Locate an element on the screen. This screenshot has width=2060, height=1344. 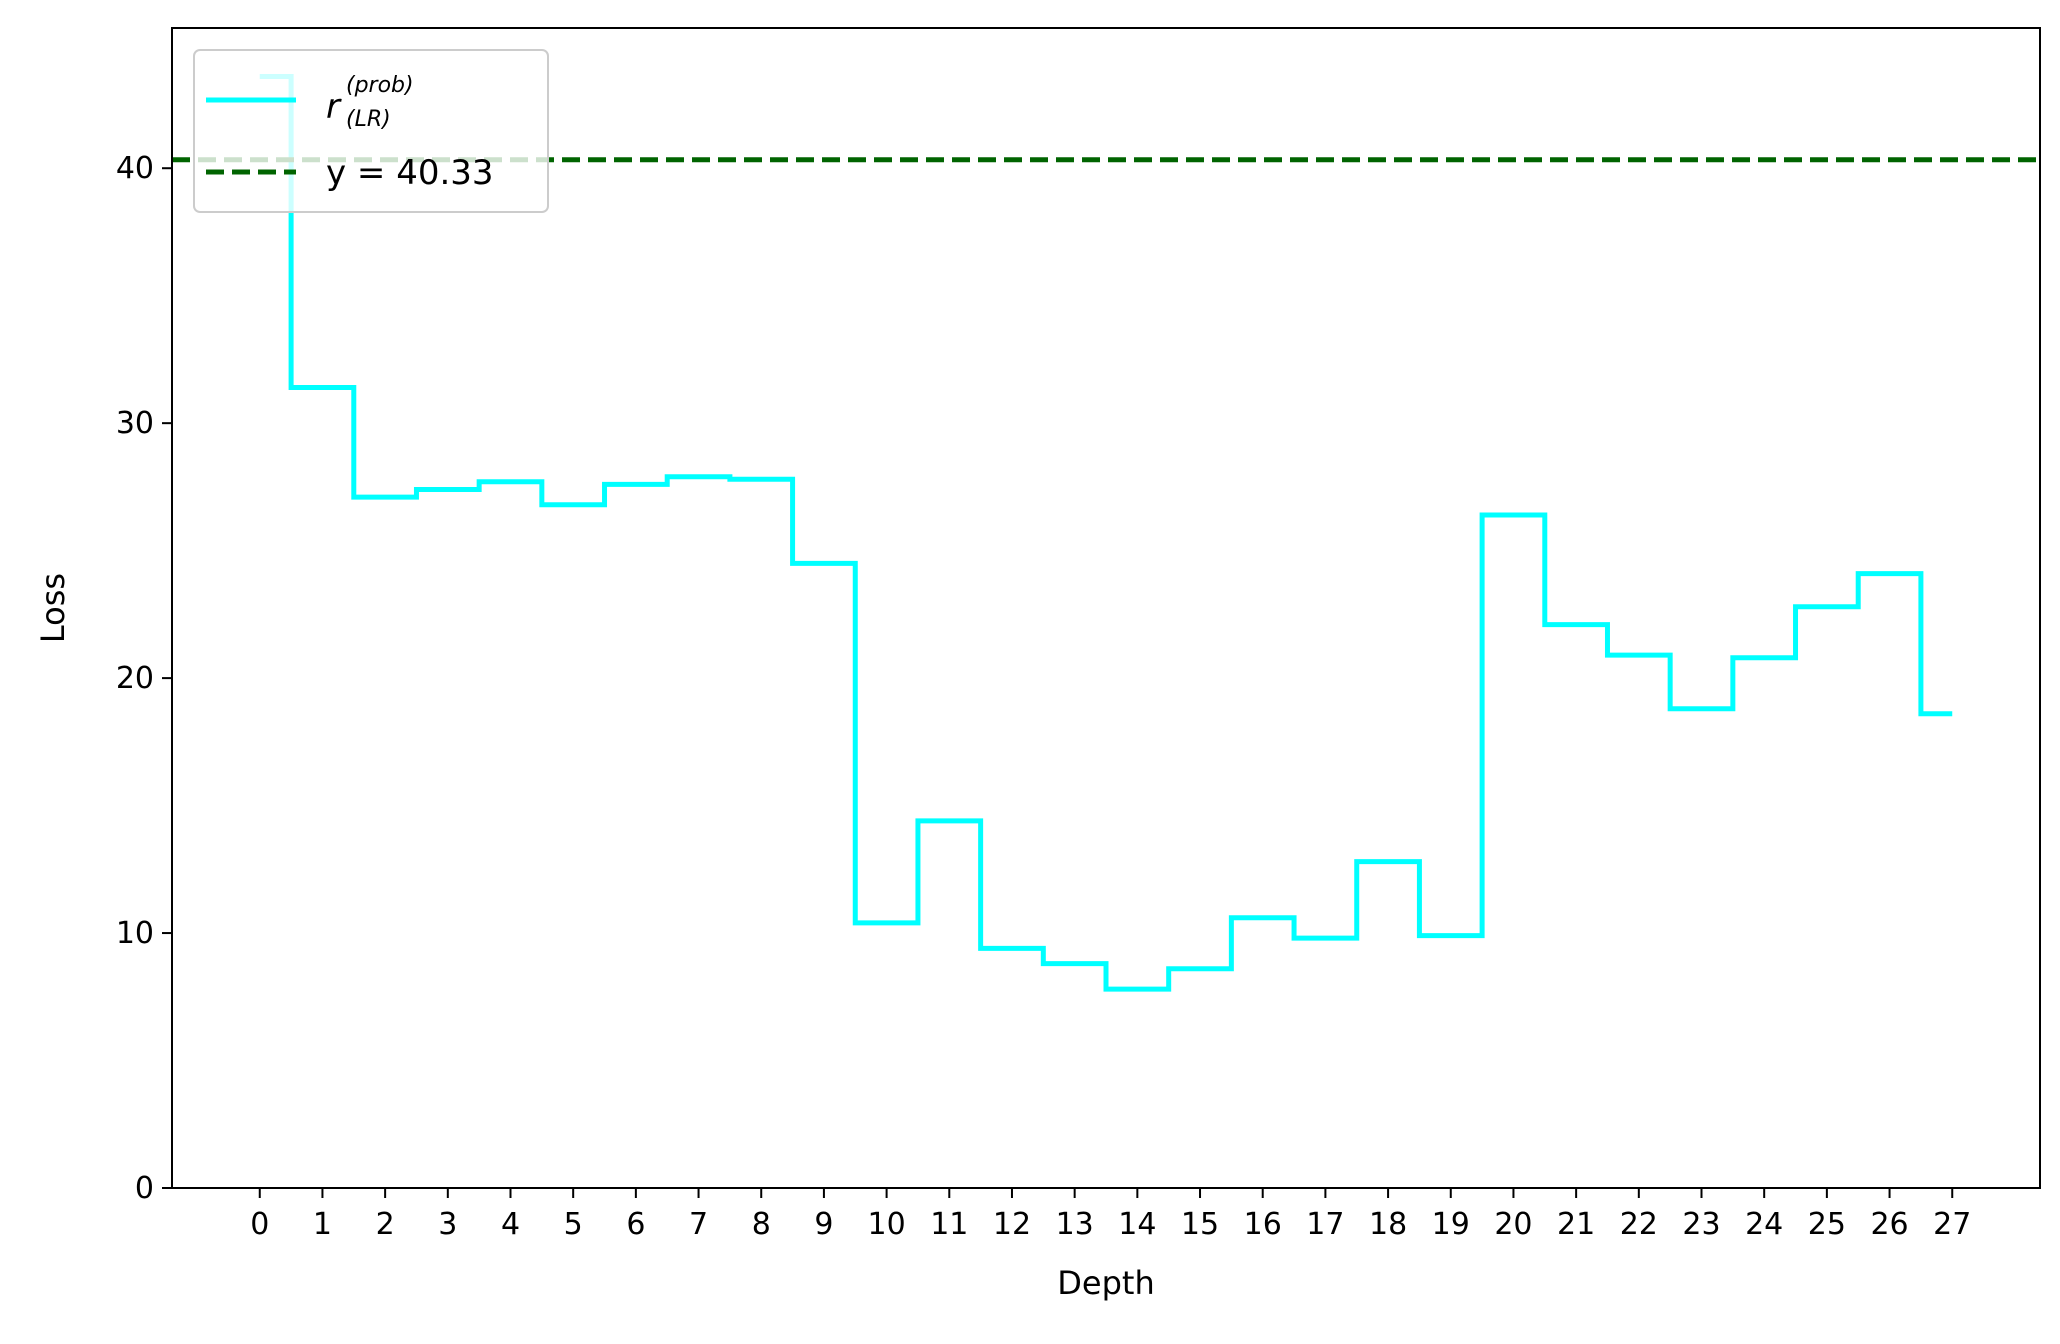
x-tick-label: 0 is located at coordinates (259, 1224).